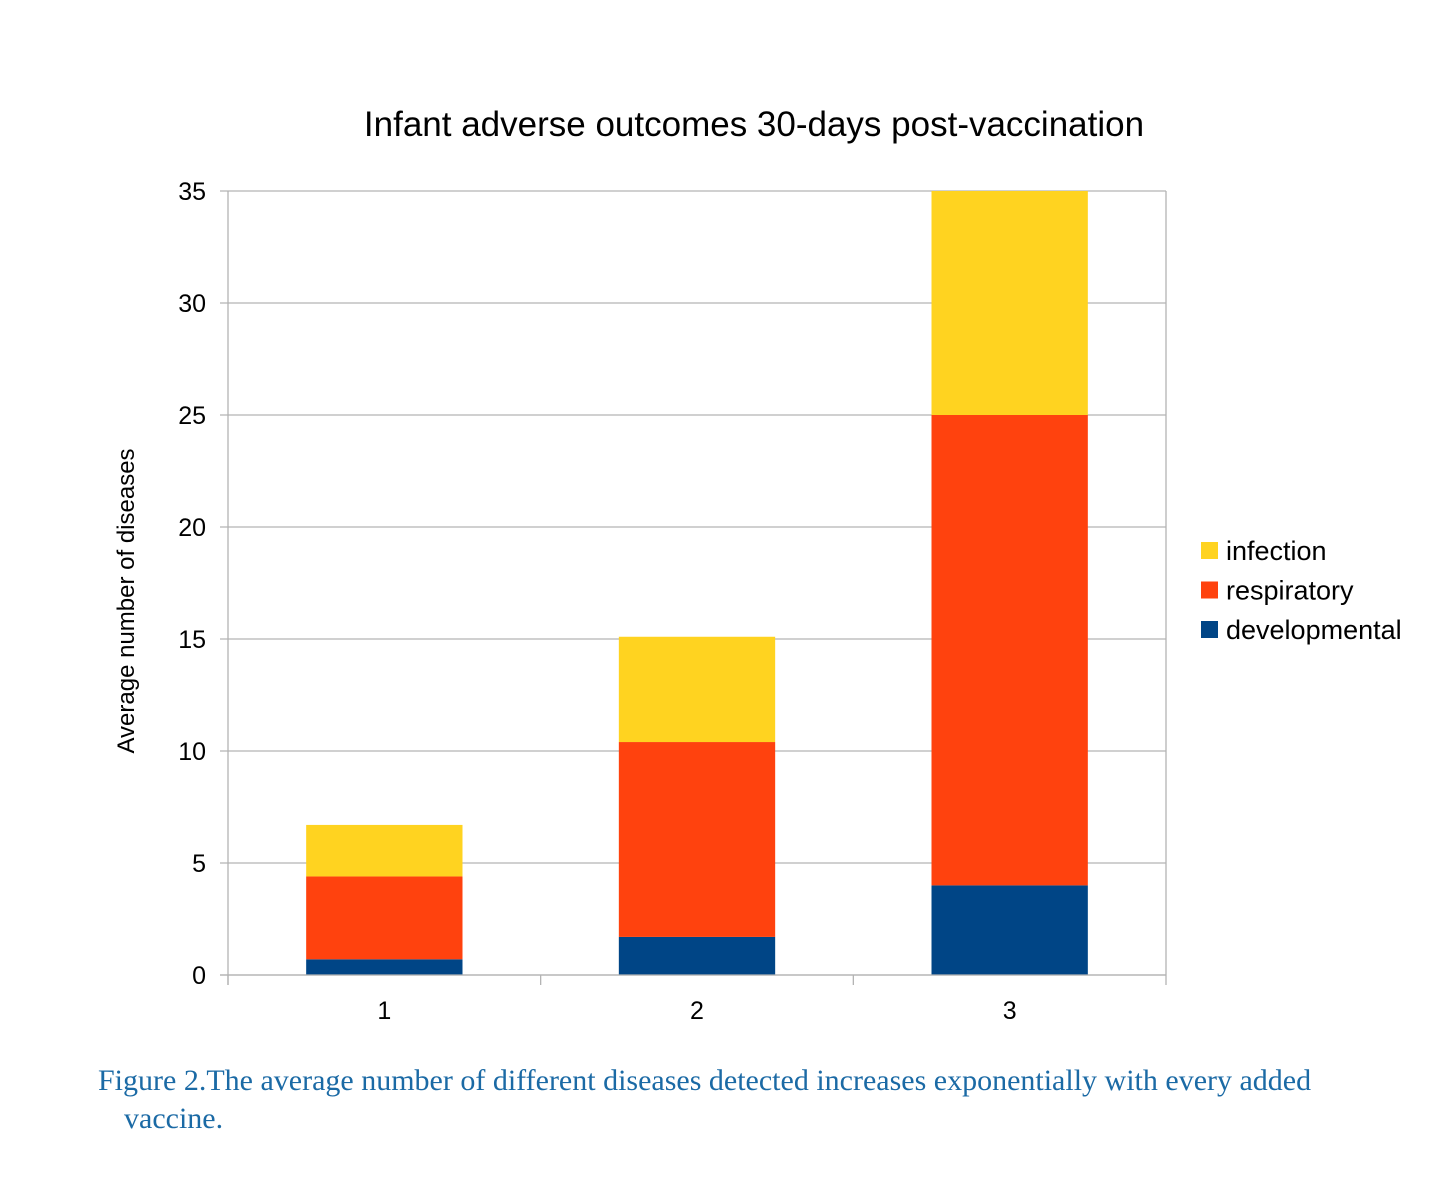 This screenshot has height=1187, width=1456. Describe the element at coordinates (1276, 551) in the screenshot. I see `legend-label: infection` at that location.